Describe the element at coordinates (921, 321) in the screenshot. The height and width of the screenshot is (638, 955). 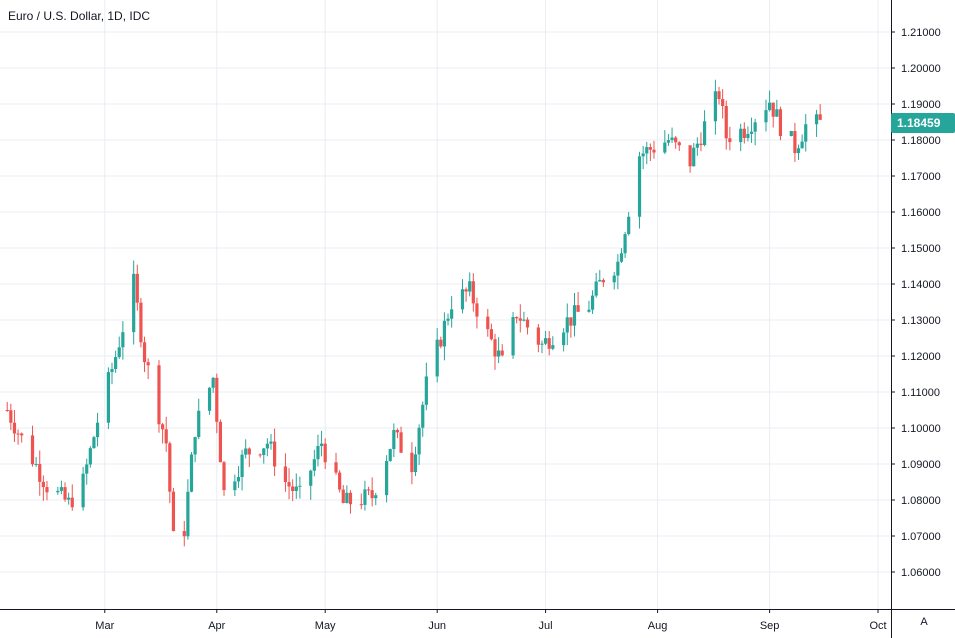
I see `y-tick-label: 1.13000` at that location.